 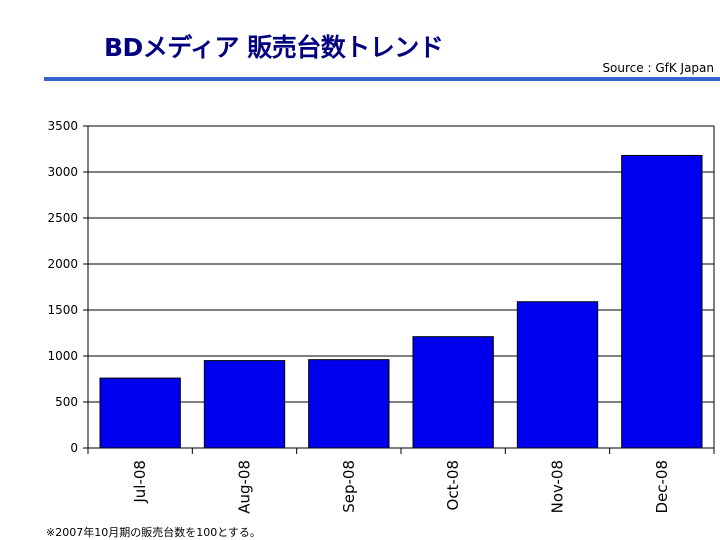 What do you see at coordinates (658, 68) in the screenshot?
I see `source-note: Source : GfK Japan` at bounding box center [658, 68].